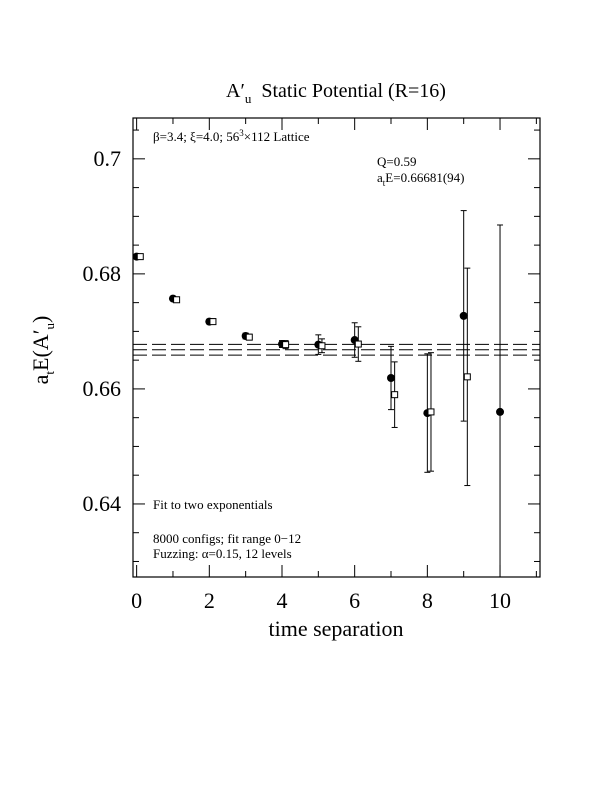 The image size is (612, 797). What do you see at coordinates (354, 600) in the screenshot?
I see `x-tick-label: 6` at bounding box center [354, 600].